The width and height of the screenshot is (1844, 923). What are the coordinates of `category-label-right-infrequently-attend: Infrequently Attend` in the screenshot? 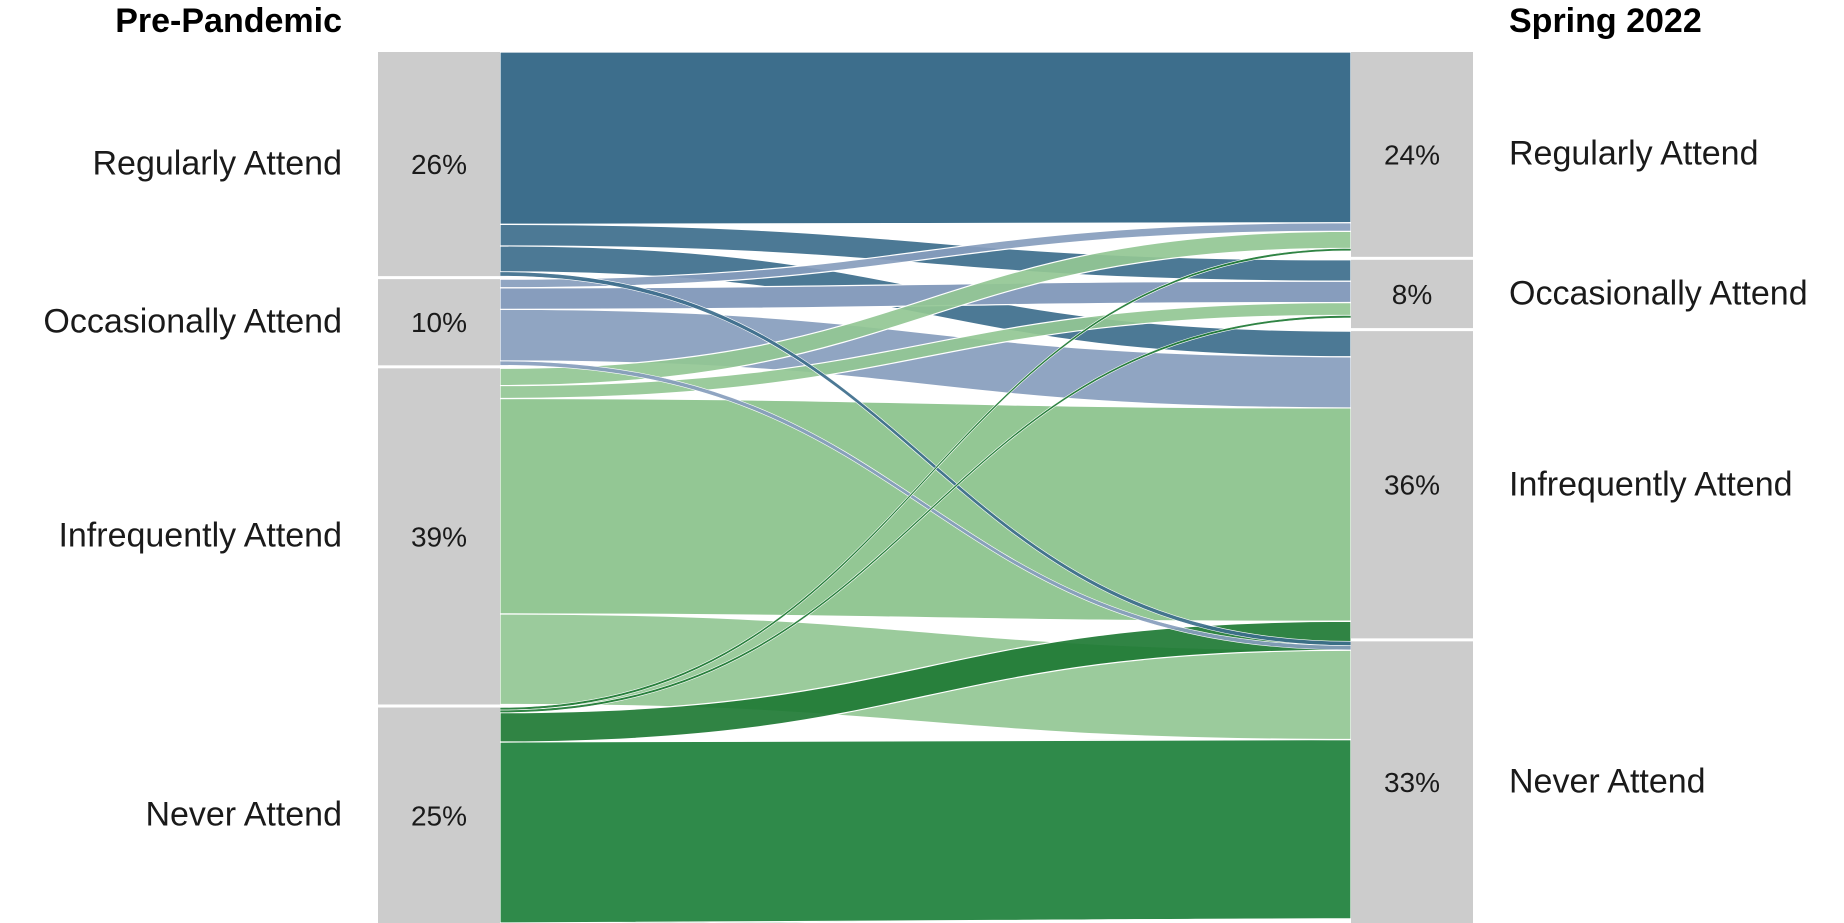 It's located at (1651, 484).